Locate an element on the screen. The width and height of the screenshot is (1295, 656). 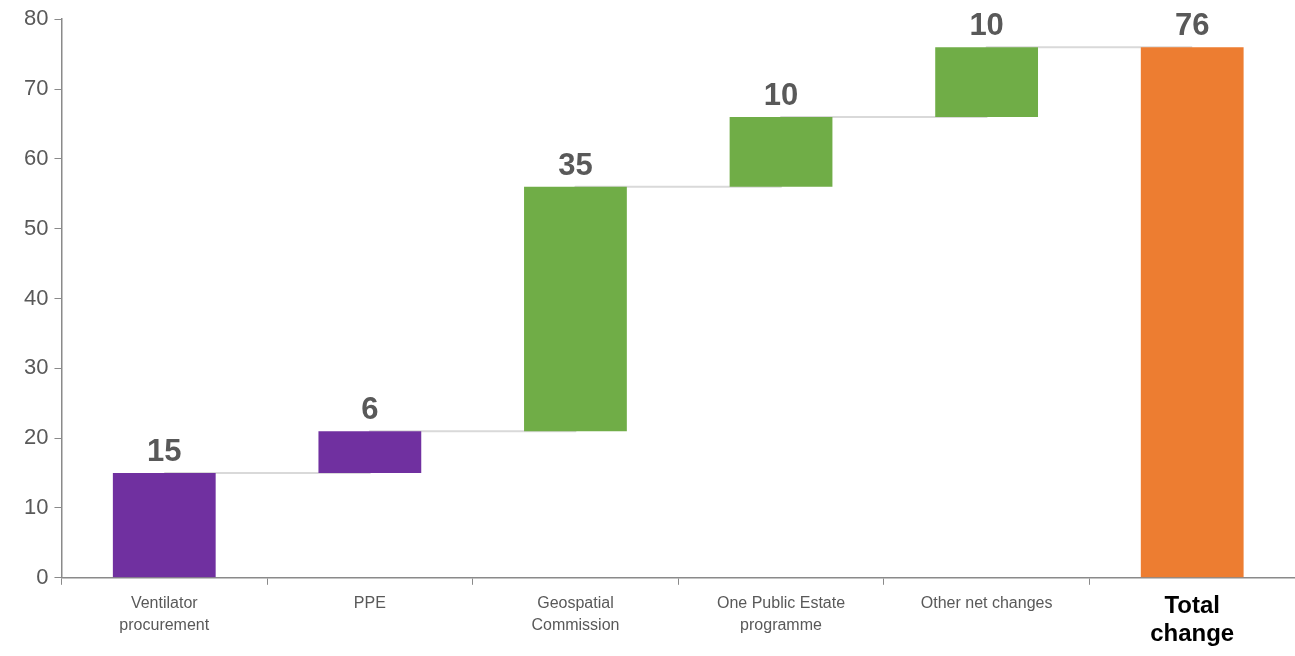
data-label: 6 is located at coordinates (370, 409).